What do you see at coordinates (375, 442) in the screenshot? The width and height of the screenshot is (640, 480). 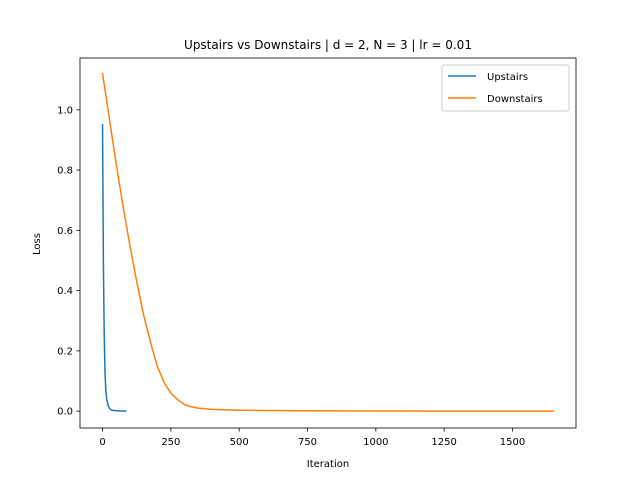 I see `x-tick-label: 1000` at bounding box center [375, 442].